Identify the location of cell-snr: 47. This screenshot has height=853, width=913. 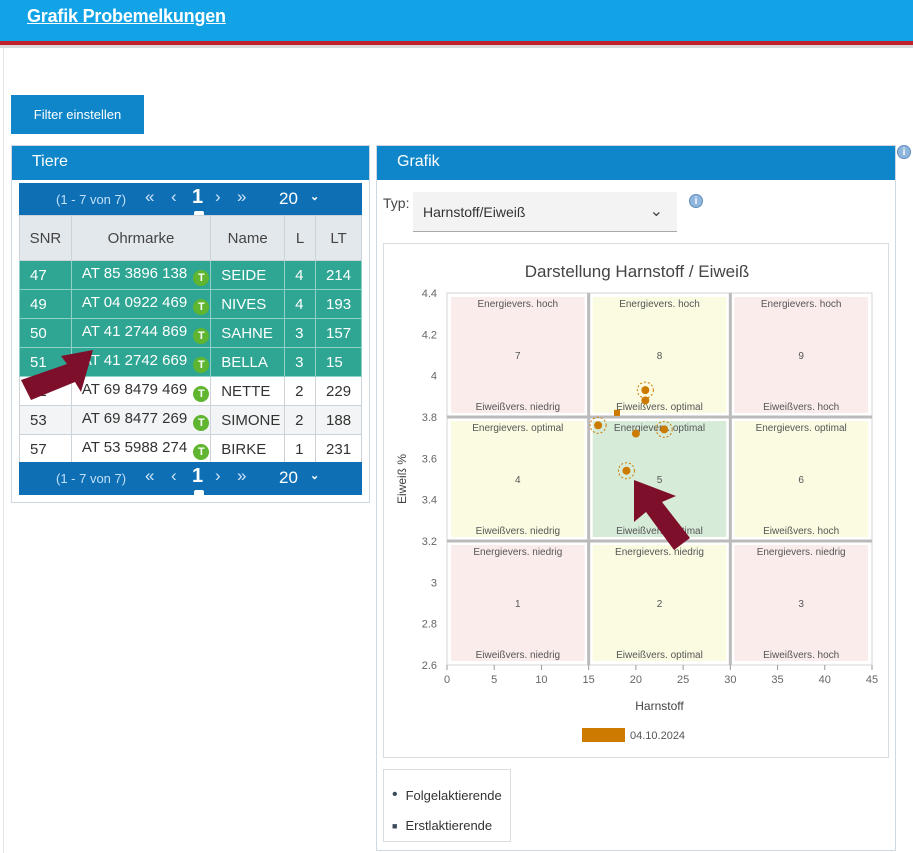
(45, 275).